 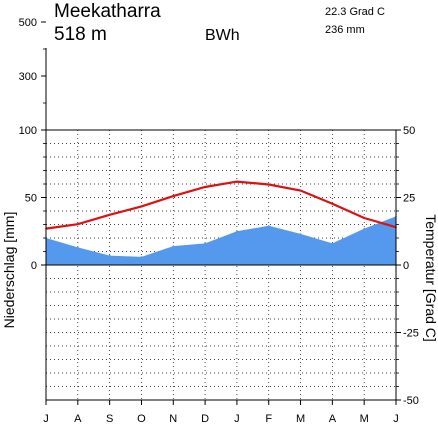 What do you see at coordinates (409, 199) in the screenshot?
I see `right-tick-label: 25` at bounding box center [409, 199].